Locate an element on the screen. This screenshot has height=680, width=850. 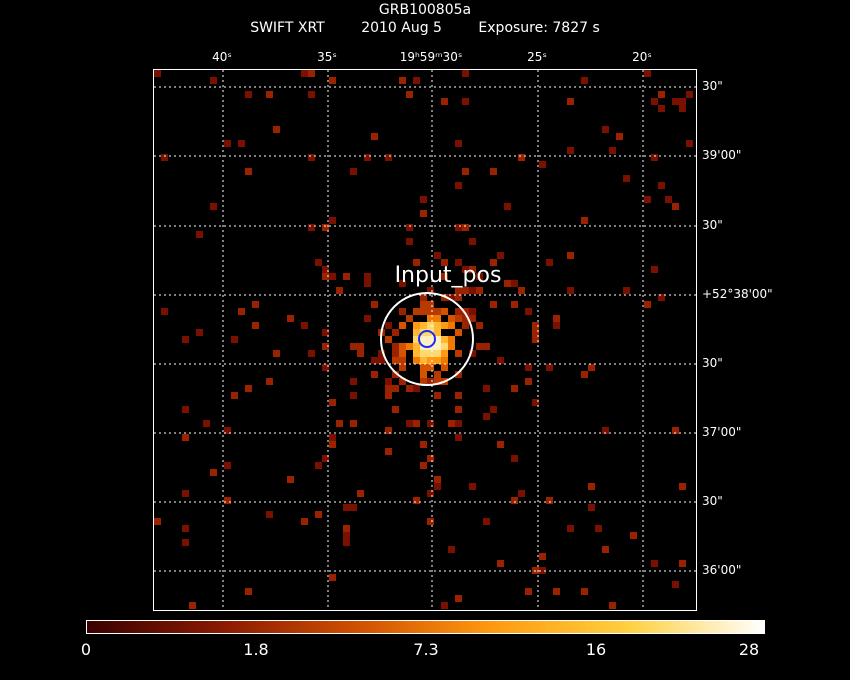
dec-tick-label: 37'00" is located at coordinates (722, 432).